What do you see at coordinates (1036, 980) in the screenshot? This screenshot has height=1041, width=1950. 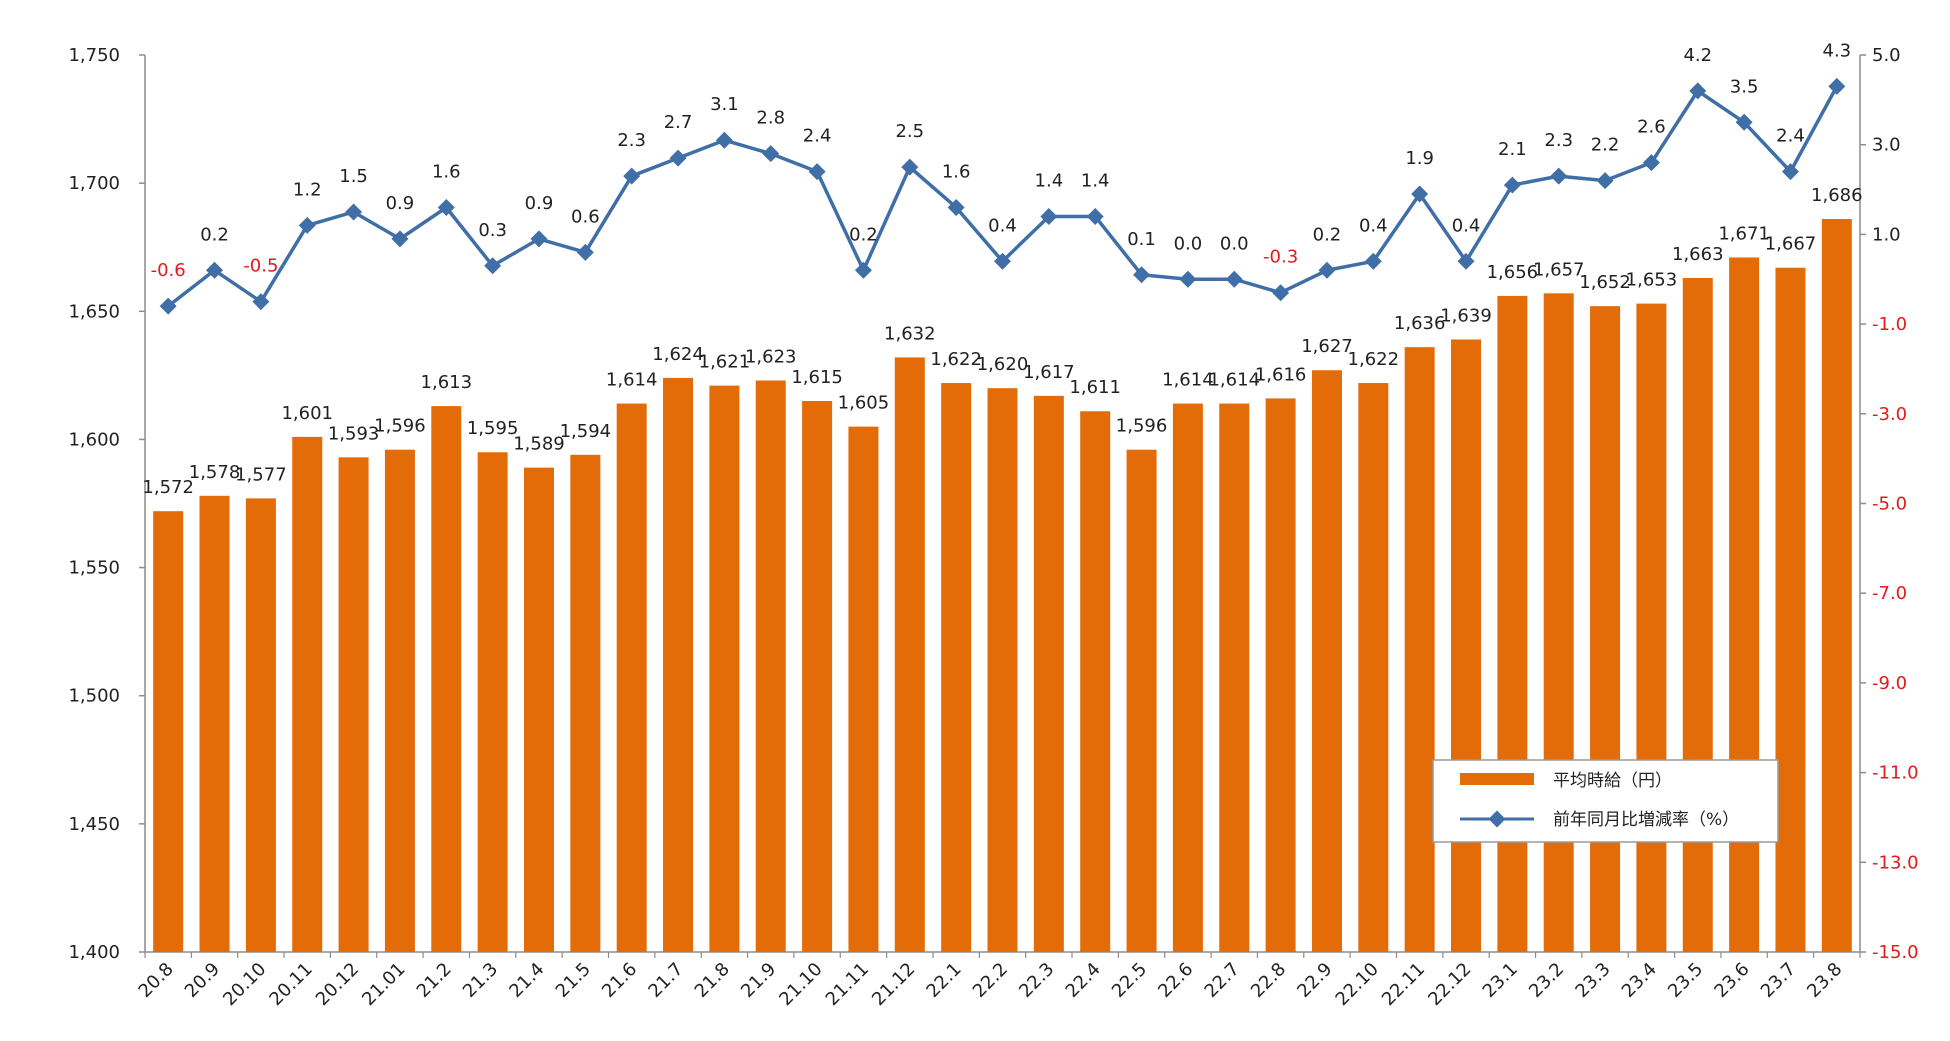 I see `x-tick-label: 22.3` at bounding box center [1036, 980].